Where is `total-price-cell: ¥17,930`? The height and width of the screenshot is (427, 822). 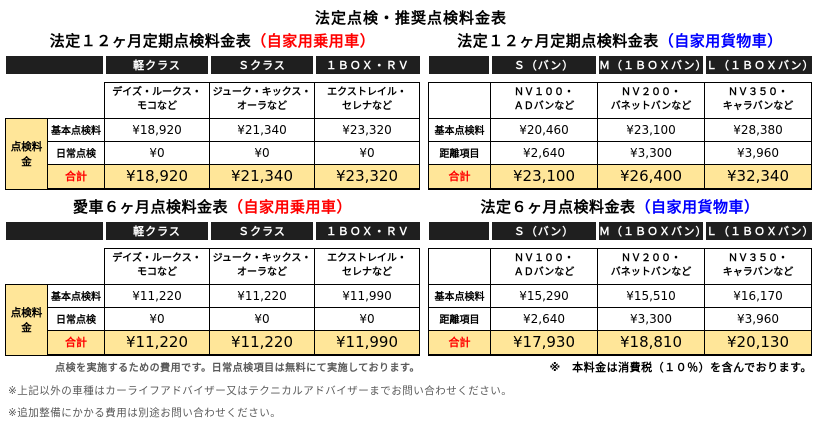
total-price-cell: ¥17,930 is located at coordinates (544, 342).